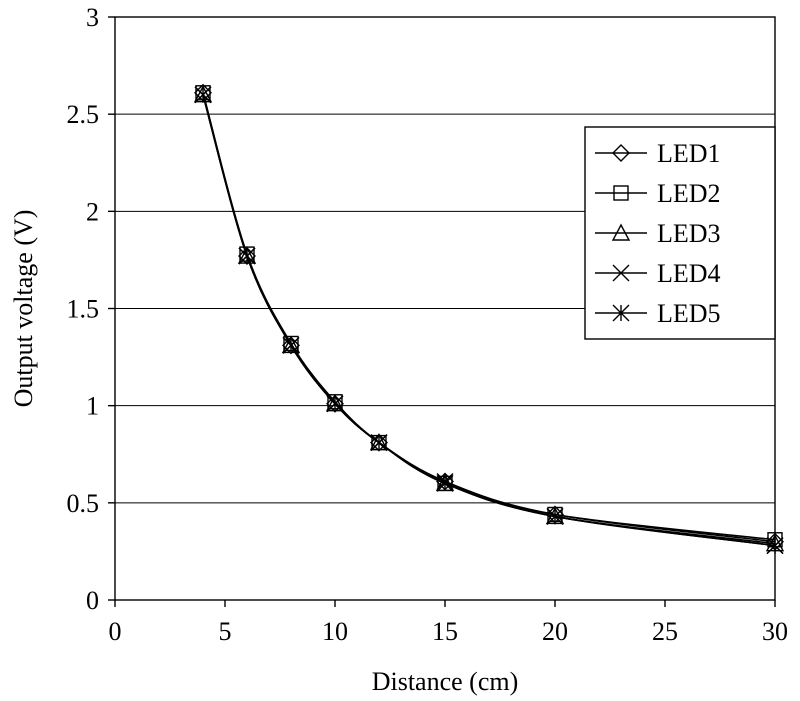 The image size is (800, 701). Describe the element at coordinates (92, 211) in the screenshot. I see `y-tick-label: 2` at that location.